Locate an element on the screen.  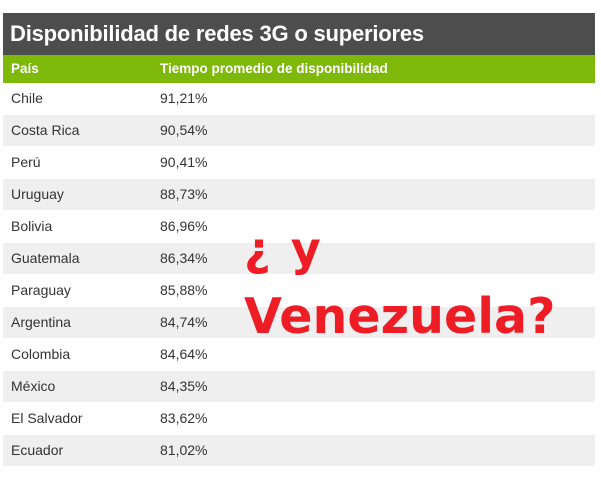
availability-cell: 84,64% is located at coordinates (184, 354).